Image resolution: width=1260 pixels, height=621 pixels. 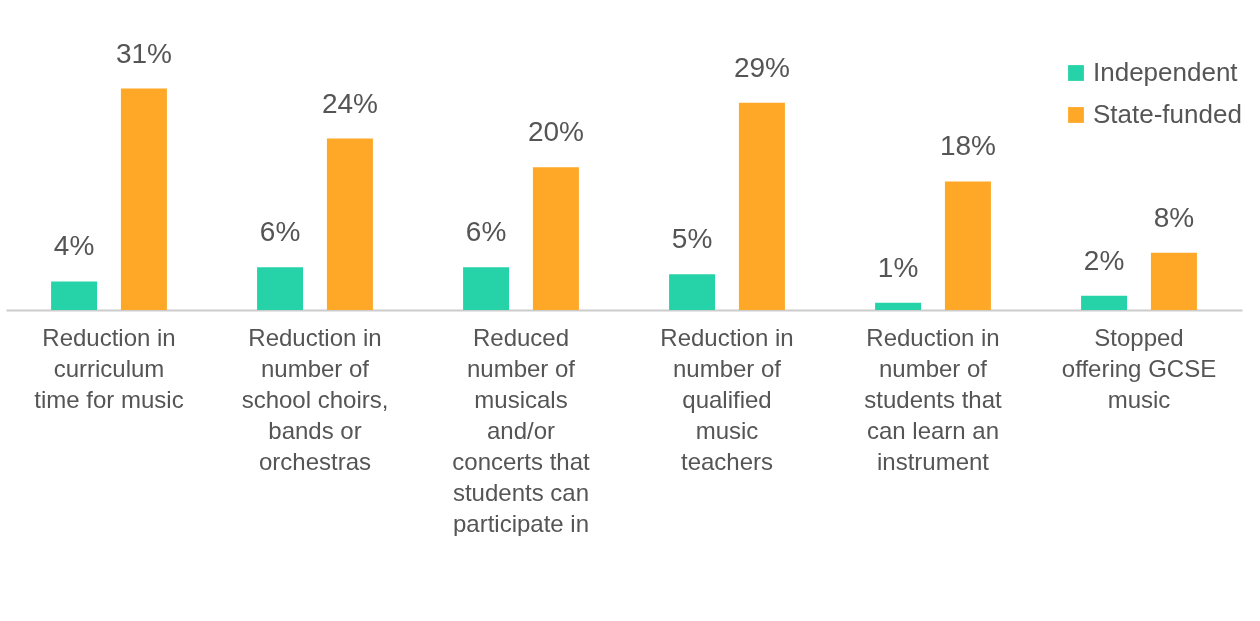 I want to click on legend-label: State-funded, so click(x=1167, y=114).